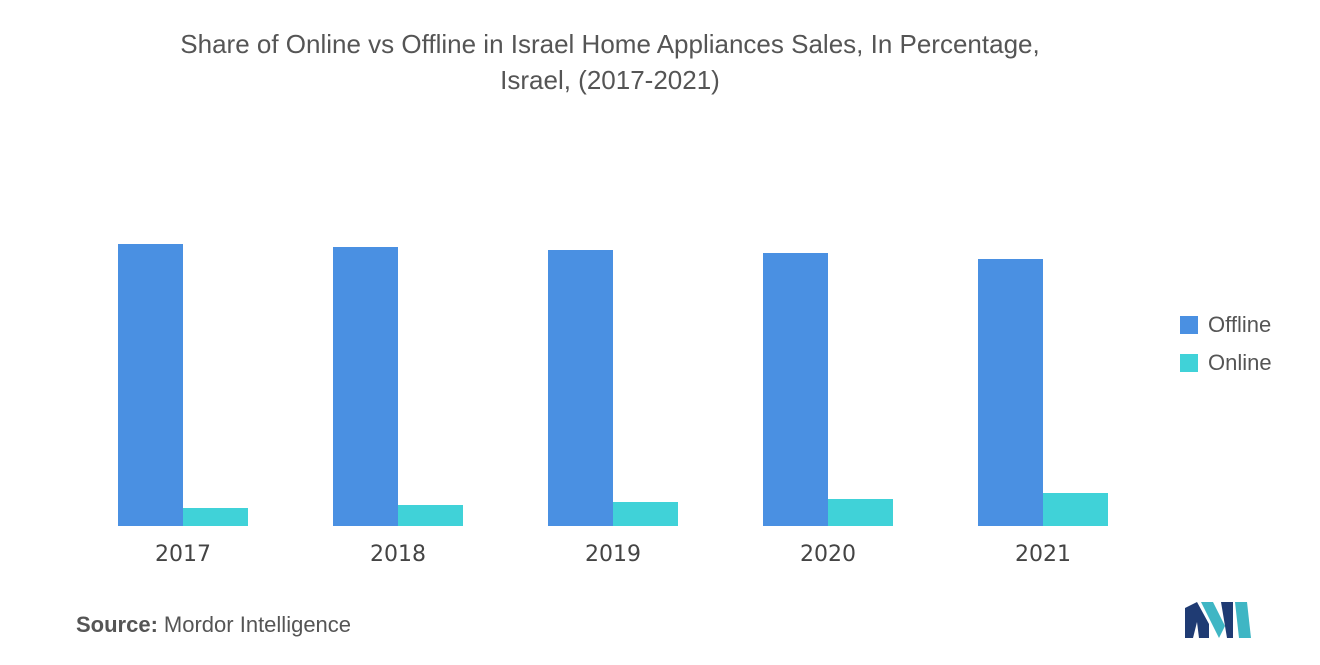 The height and width of the screenshot is (665, 1320). Describe the element at coordinates (1240, 324) in the screenshot. I see `legend-label-offline: Offline` at that location.